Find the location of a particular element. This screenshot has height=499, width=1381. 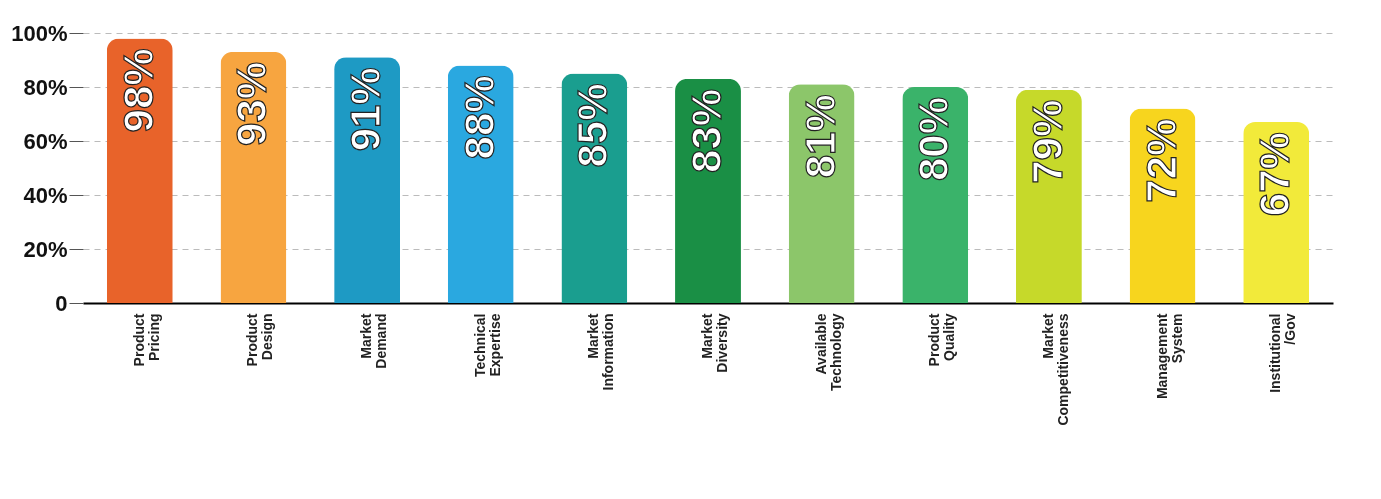

x-tick-label: Available Technology is located at coordinates (828, 352).